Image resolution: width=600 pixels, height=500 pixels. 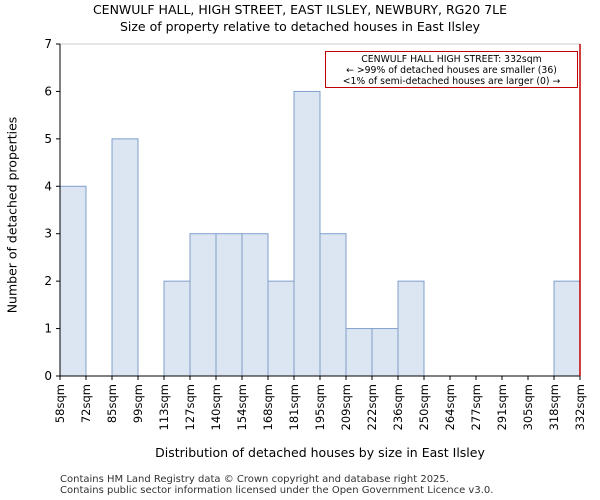 I want to click on y-axis-label: Number of detached properties, so click(x=12, y=215).